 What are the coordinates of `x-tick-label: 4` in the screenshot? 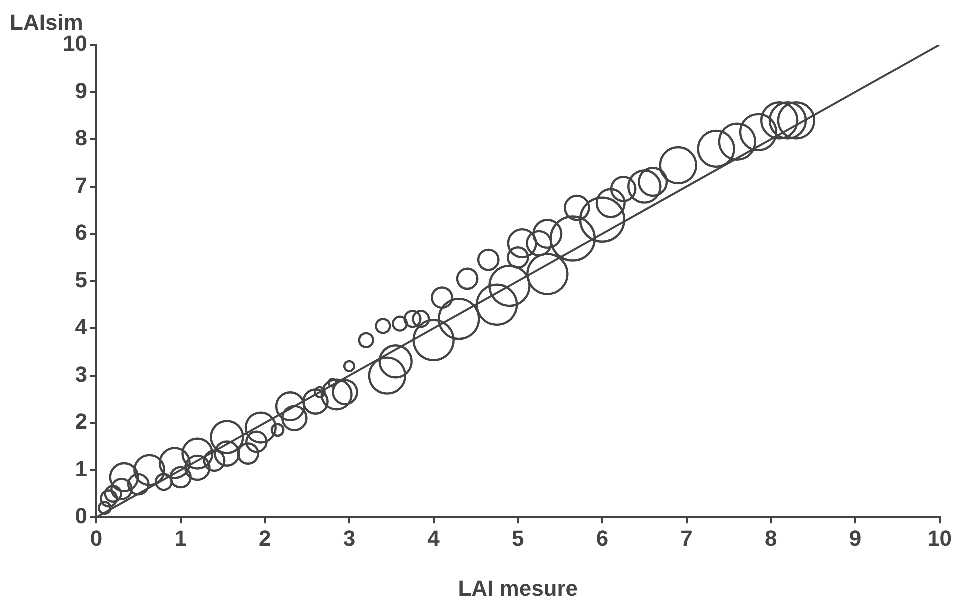 It's located at (434, 538).